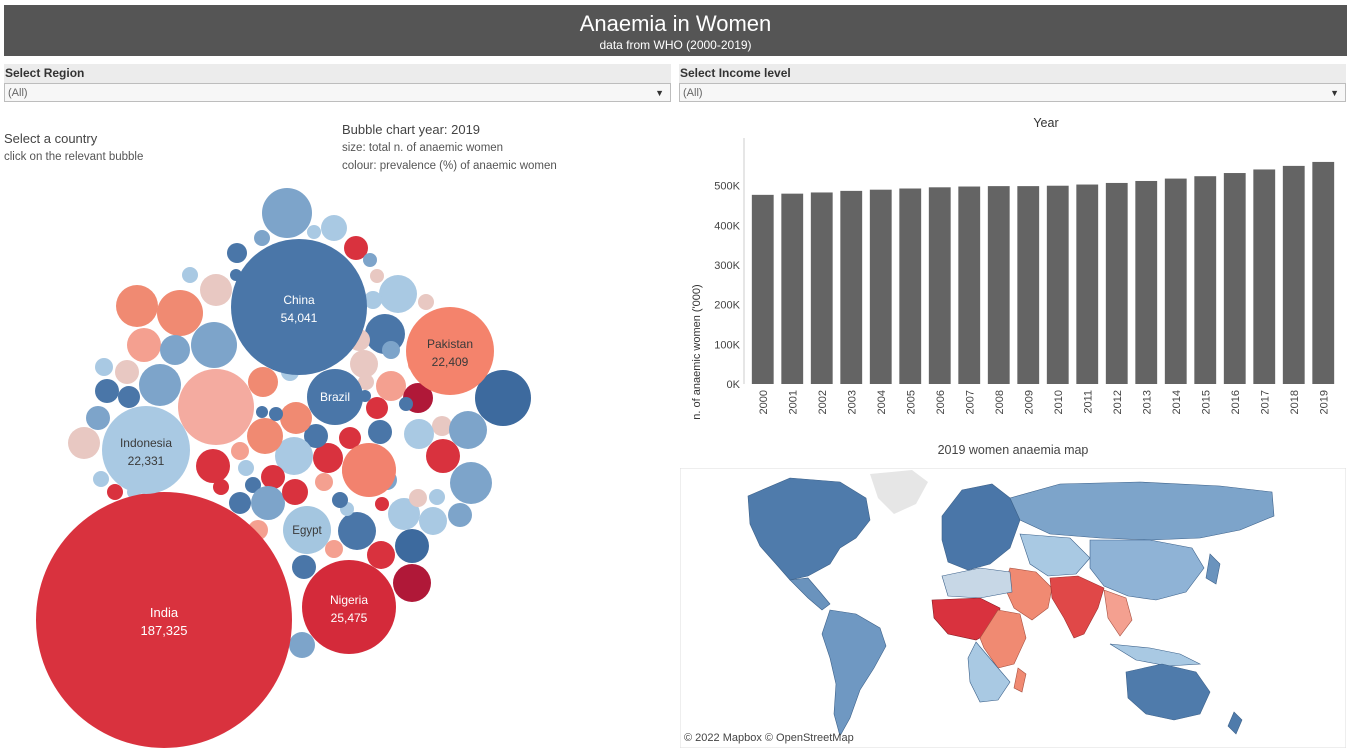 Image resolution: width=1352 pixels, height=756 pixels. I want to click on country-bubble-china, so click(299, 307).